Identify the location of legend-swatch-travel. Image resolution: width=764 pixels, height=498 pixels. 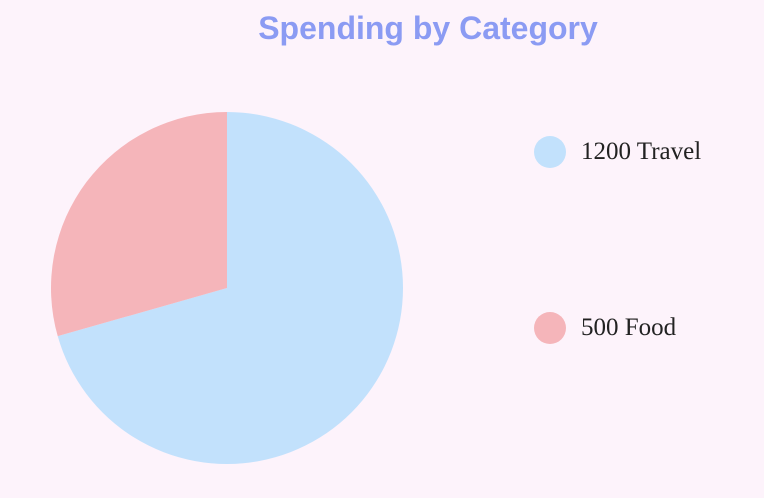
(550, 152).